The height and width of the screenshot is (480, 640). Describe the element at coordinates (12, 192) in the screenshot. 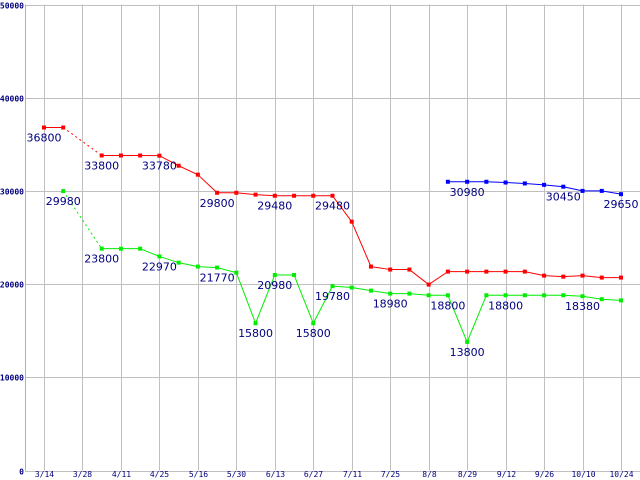

I see `y-tick-label: 30000` at that location.